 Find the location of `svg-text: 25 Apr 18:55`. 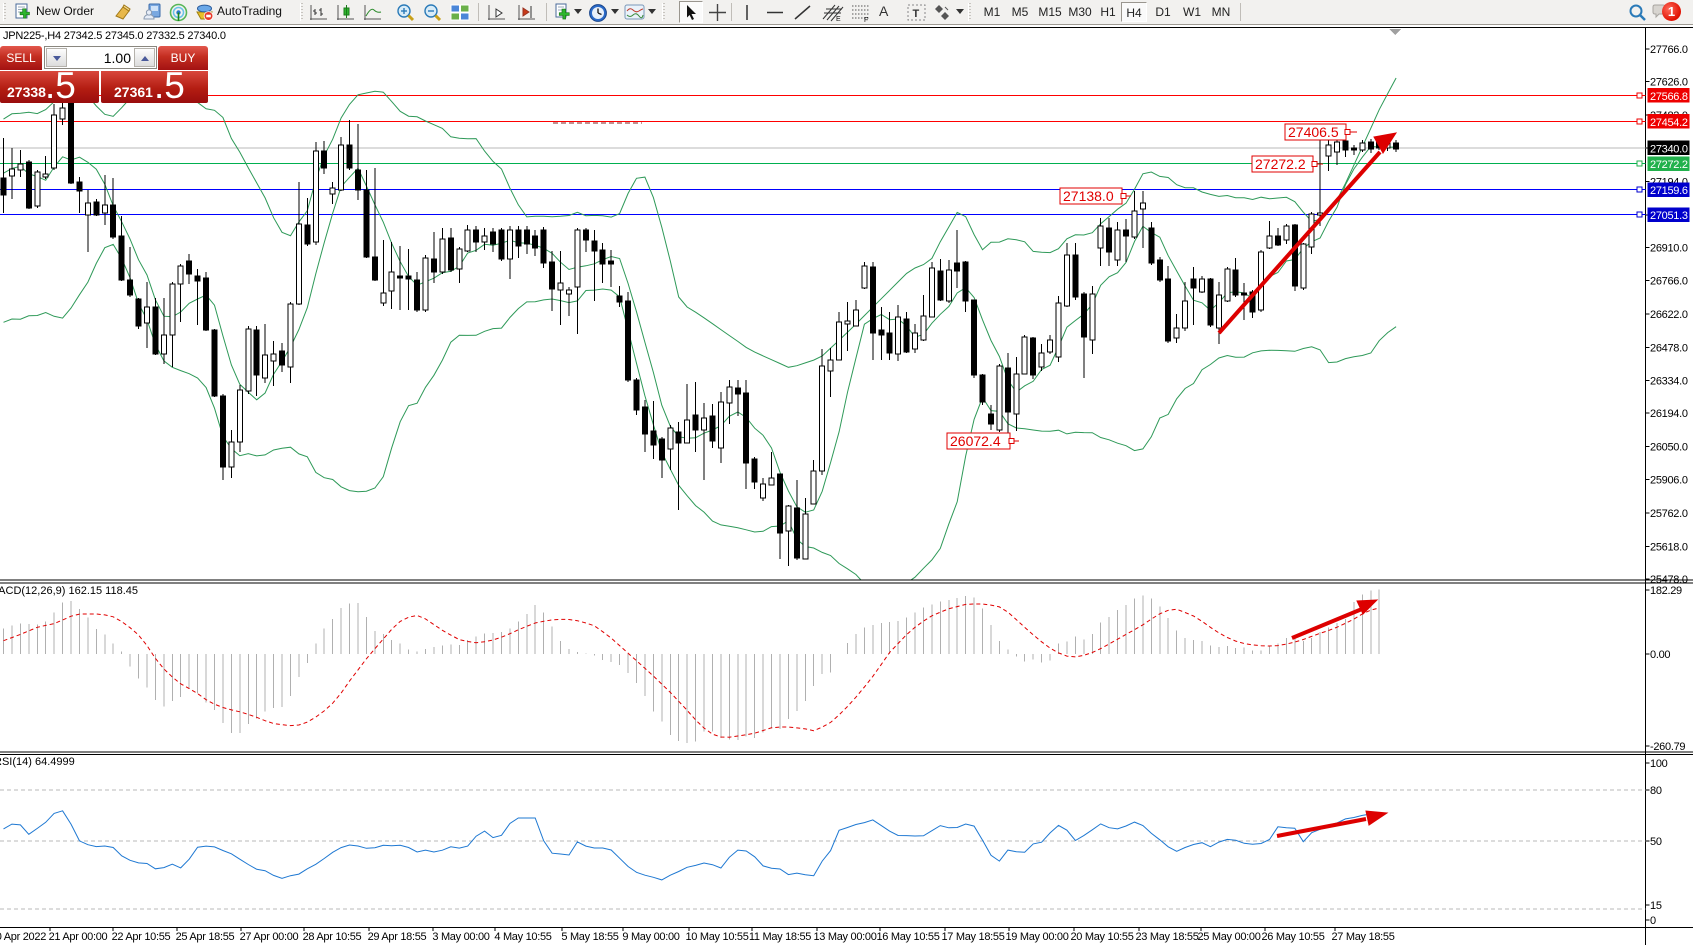

svg-text: 25 Apr 18:55 is located at coordinates (205, 937).